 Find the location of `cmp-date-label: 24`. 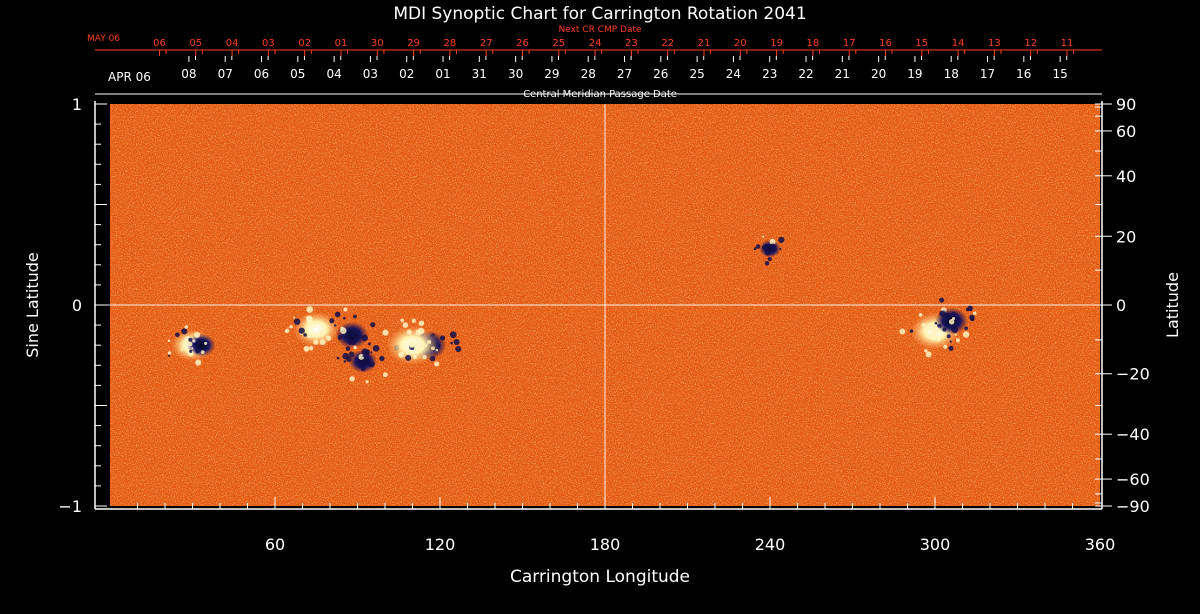

cmp-date-label: 24 is located at coordinates (733, 74).